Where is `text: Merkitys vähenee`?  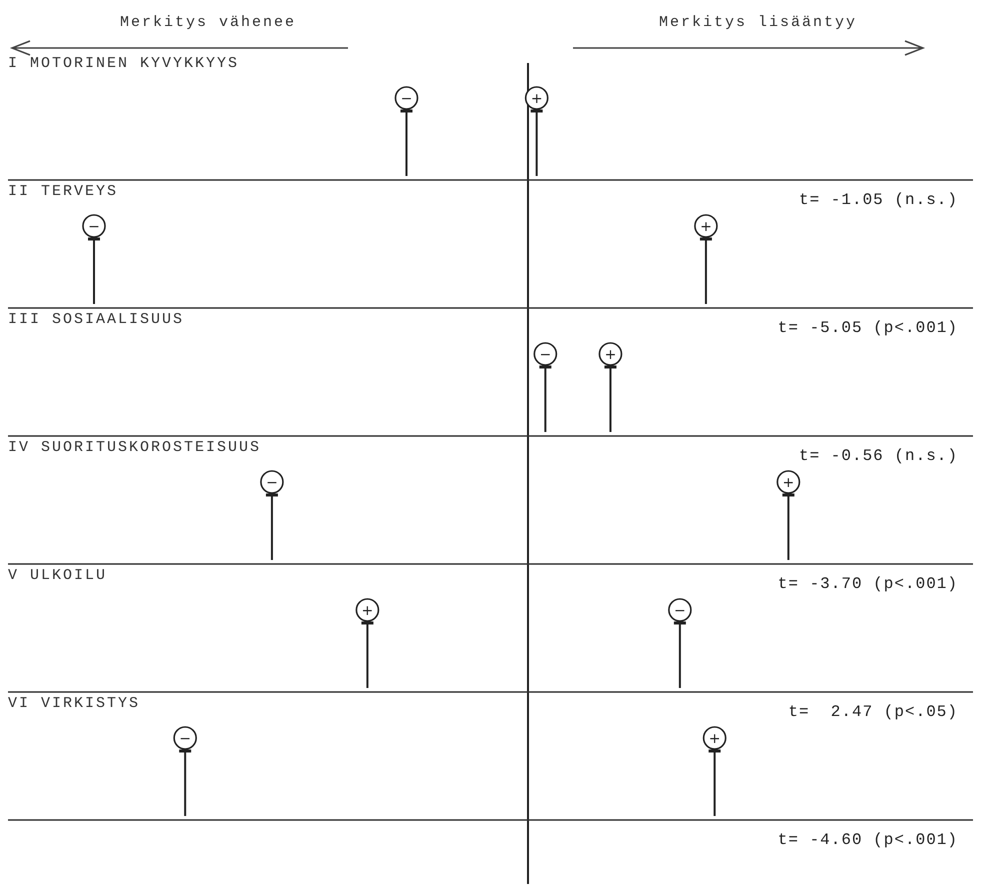
text: Merkitys vähenee is located at coordinates (208, 22).